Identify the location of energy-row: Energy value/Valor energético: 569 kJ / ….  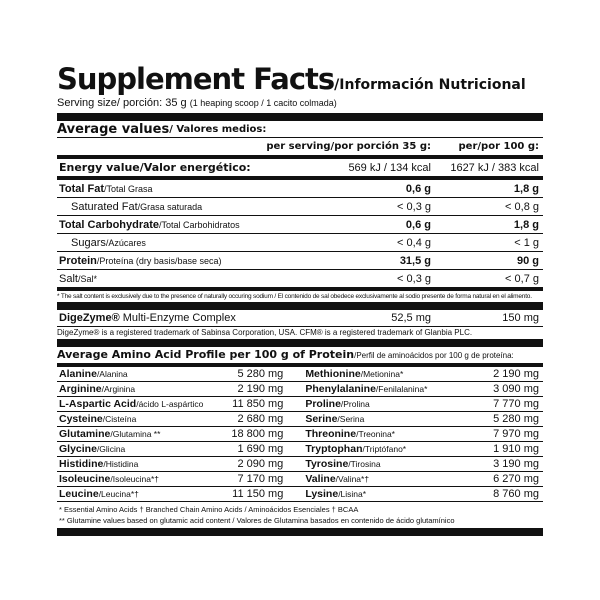
(299, 167).